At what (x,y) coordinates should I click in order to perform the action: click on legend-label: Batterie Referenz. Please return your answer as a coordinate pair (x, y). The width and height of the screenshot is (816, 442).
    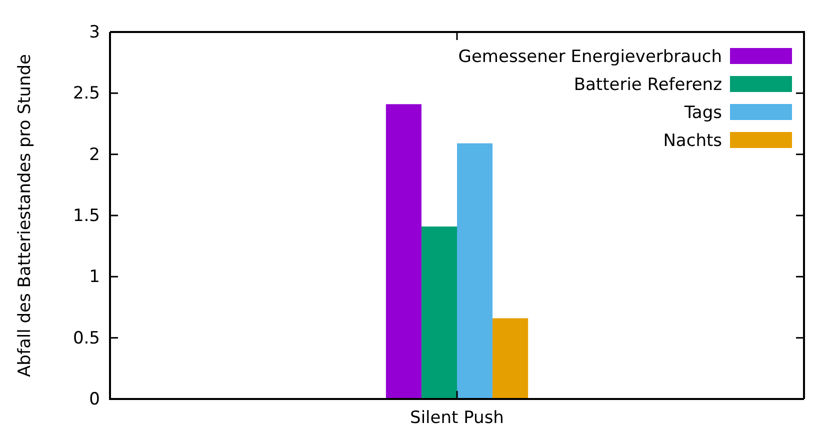
    Looking at the image, I should click on (648, 84).